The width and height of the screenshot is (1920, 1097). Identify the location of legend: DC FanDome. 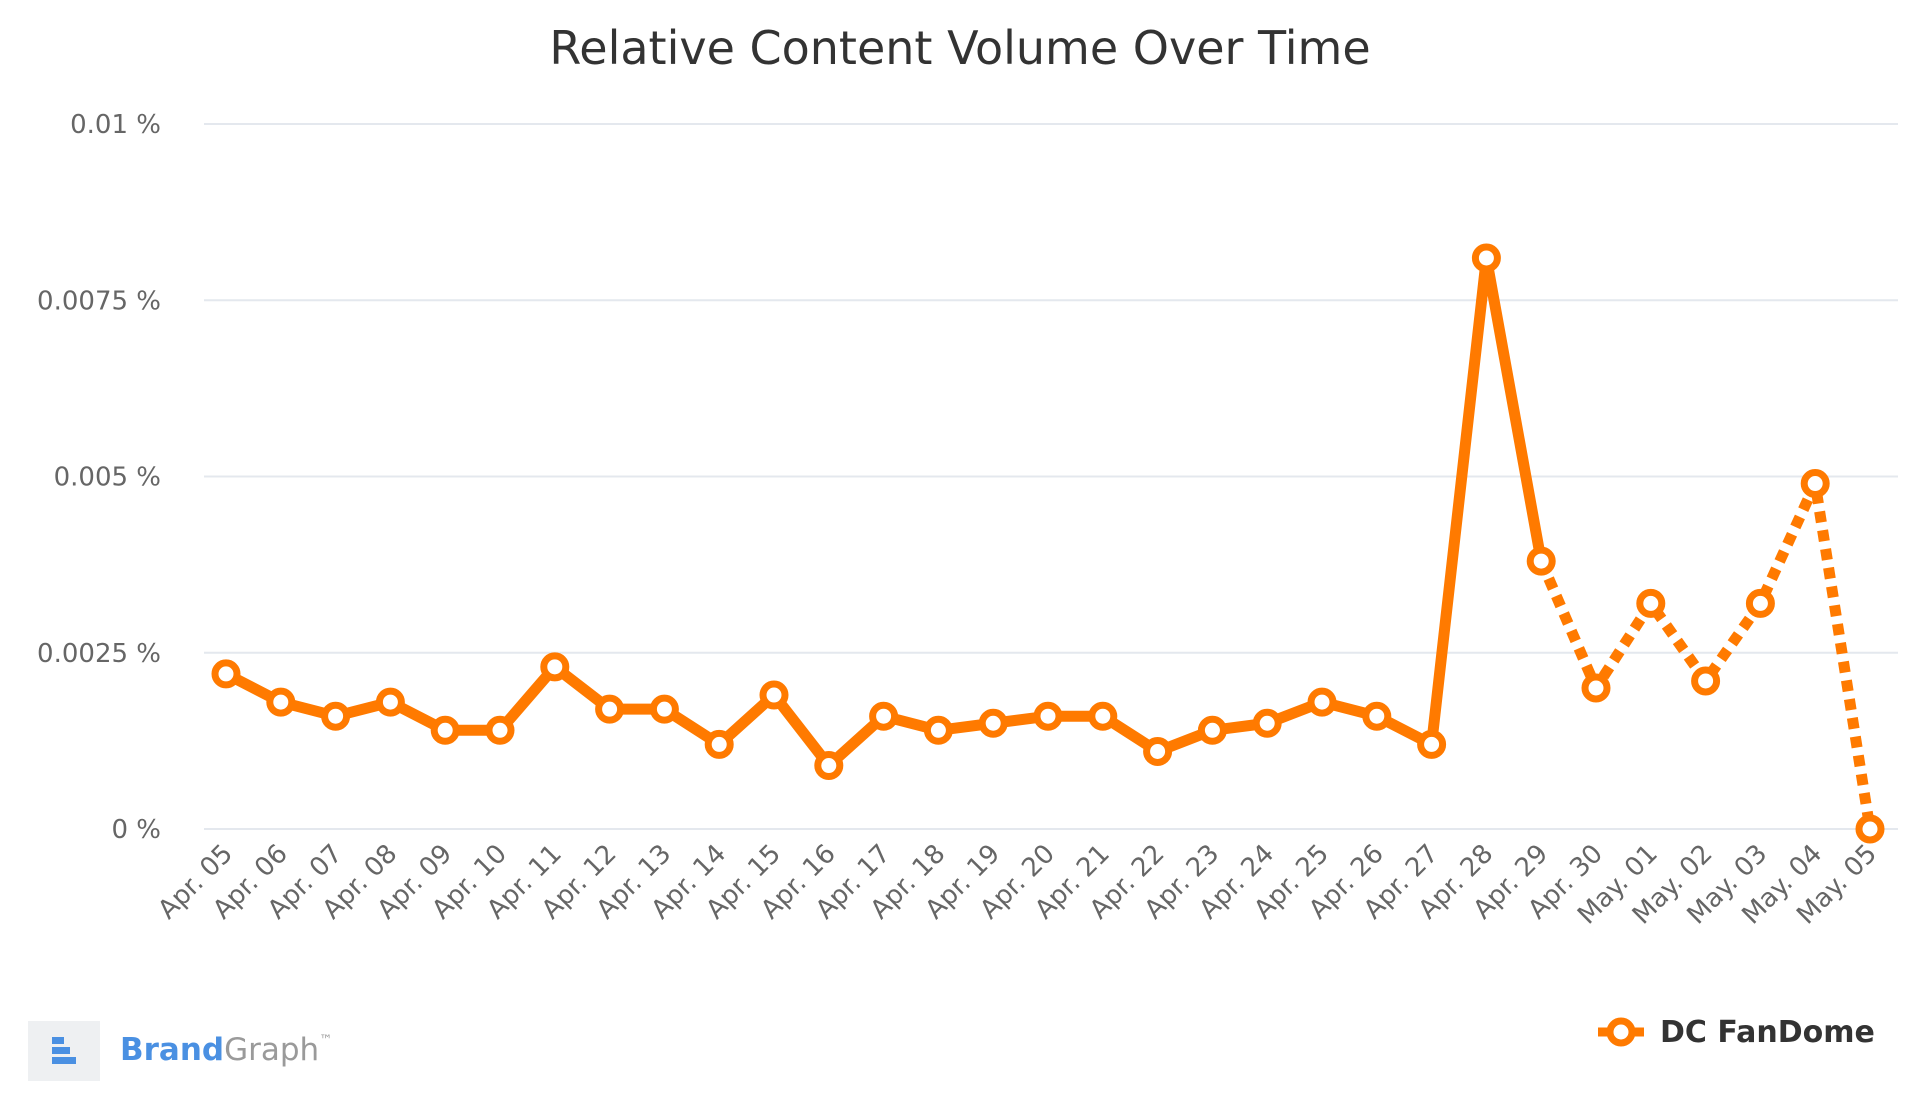
(1736, 1032).